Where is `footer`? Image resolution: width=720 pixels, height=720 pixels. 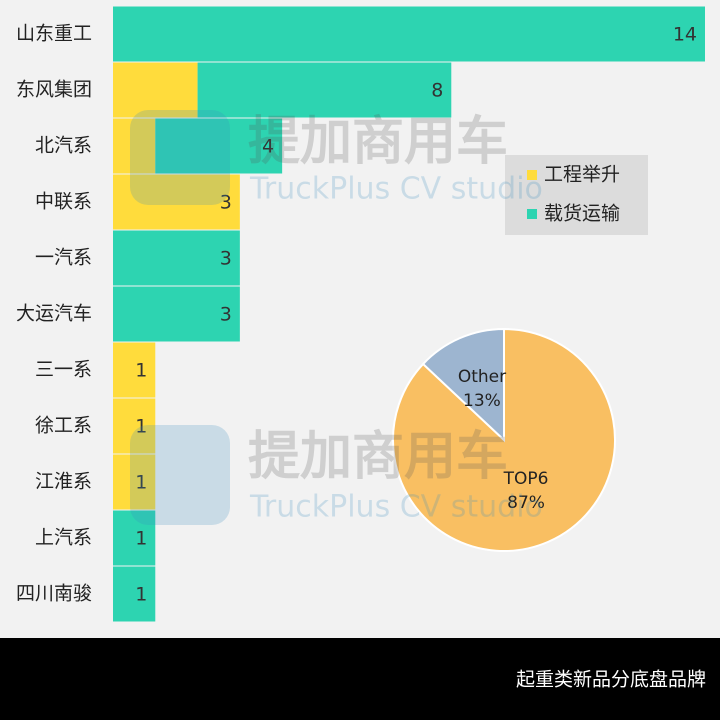
footer is located at coordinates (360, 679).